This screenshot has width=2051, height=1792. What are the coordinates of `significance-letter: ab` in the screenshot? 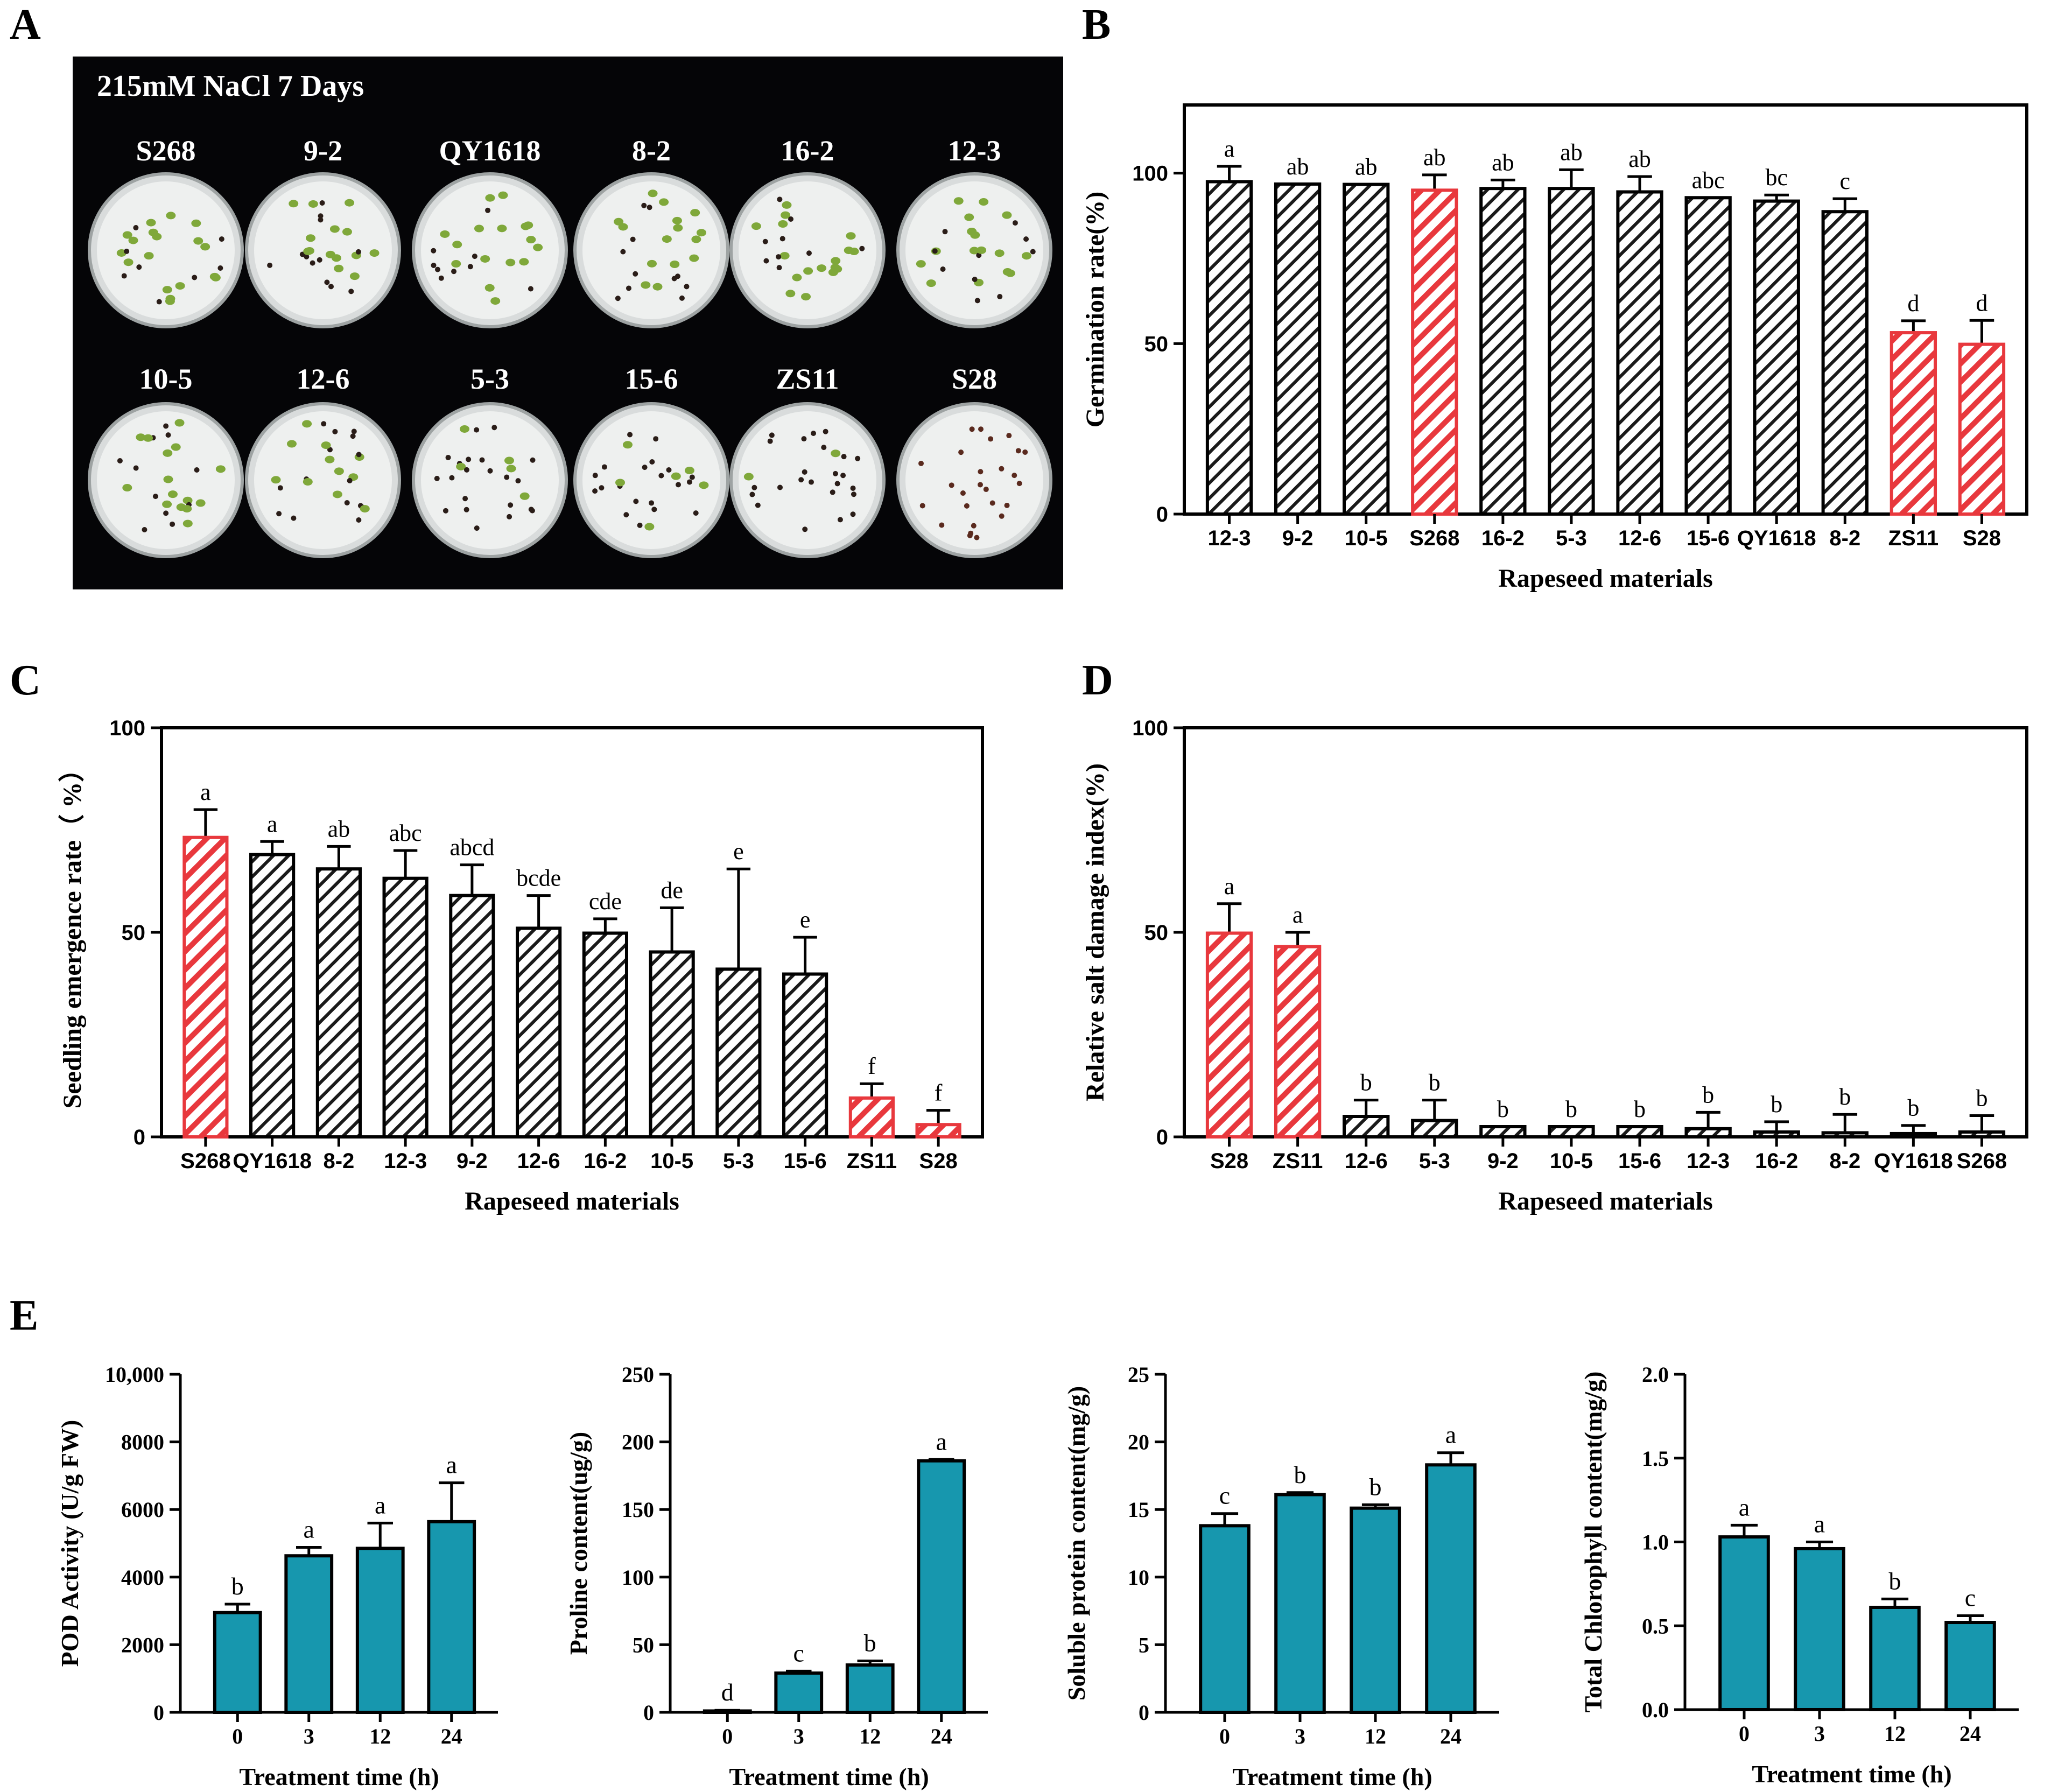 It's located at (1298, 166).